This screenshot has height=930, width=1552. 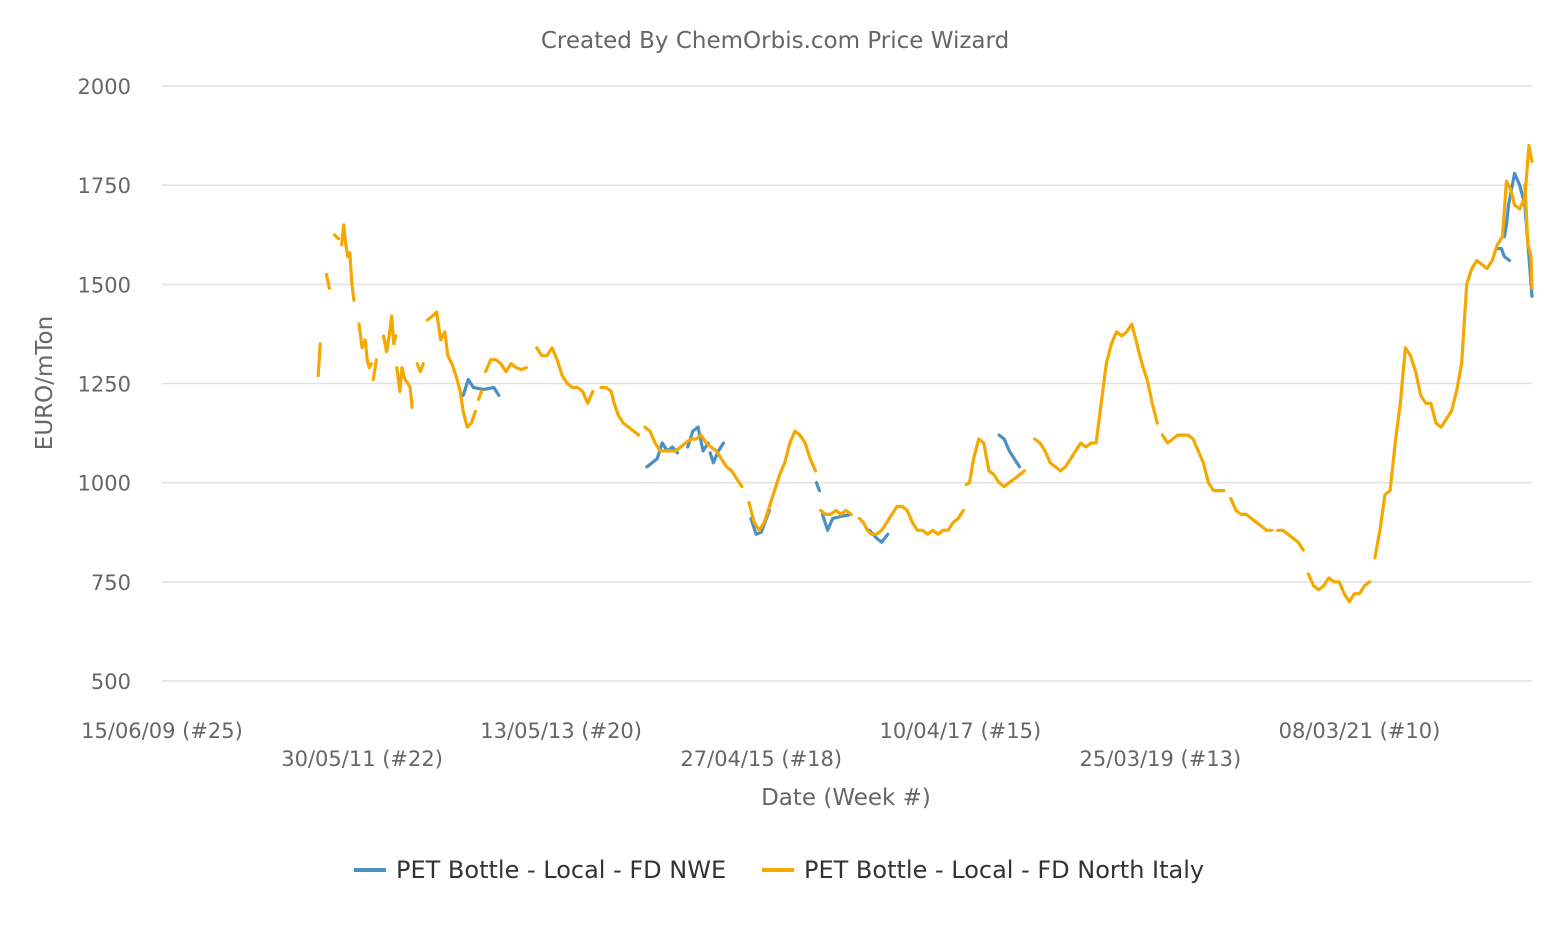 I want to click on y-axis-ticks: 500 750 1000 1250 1500 1750 2000, so click(x=104, y=384).